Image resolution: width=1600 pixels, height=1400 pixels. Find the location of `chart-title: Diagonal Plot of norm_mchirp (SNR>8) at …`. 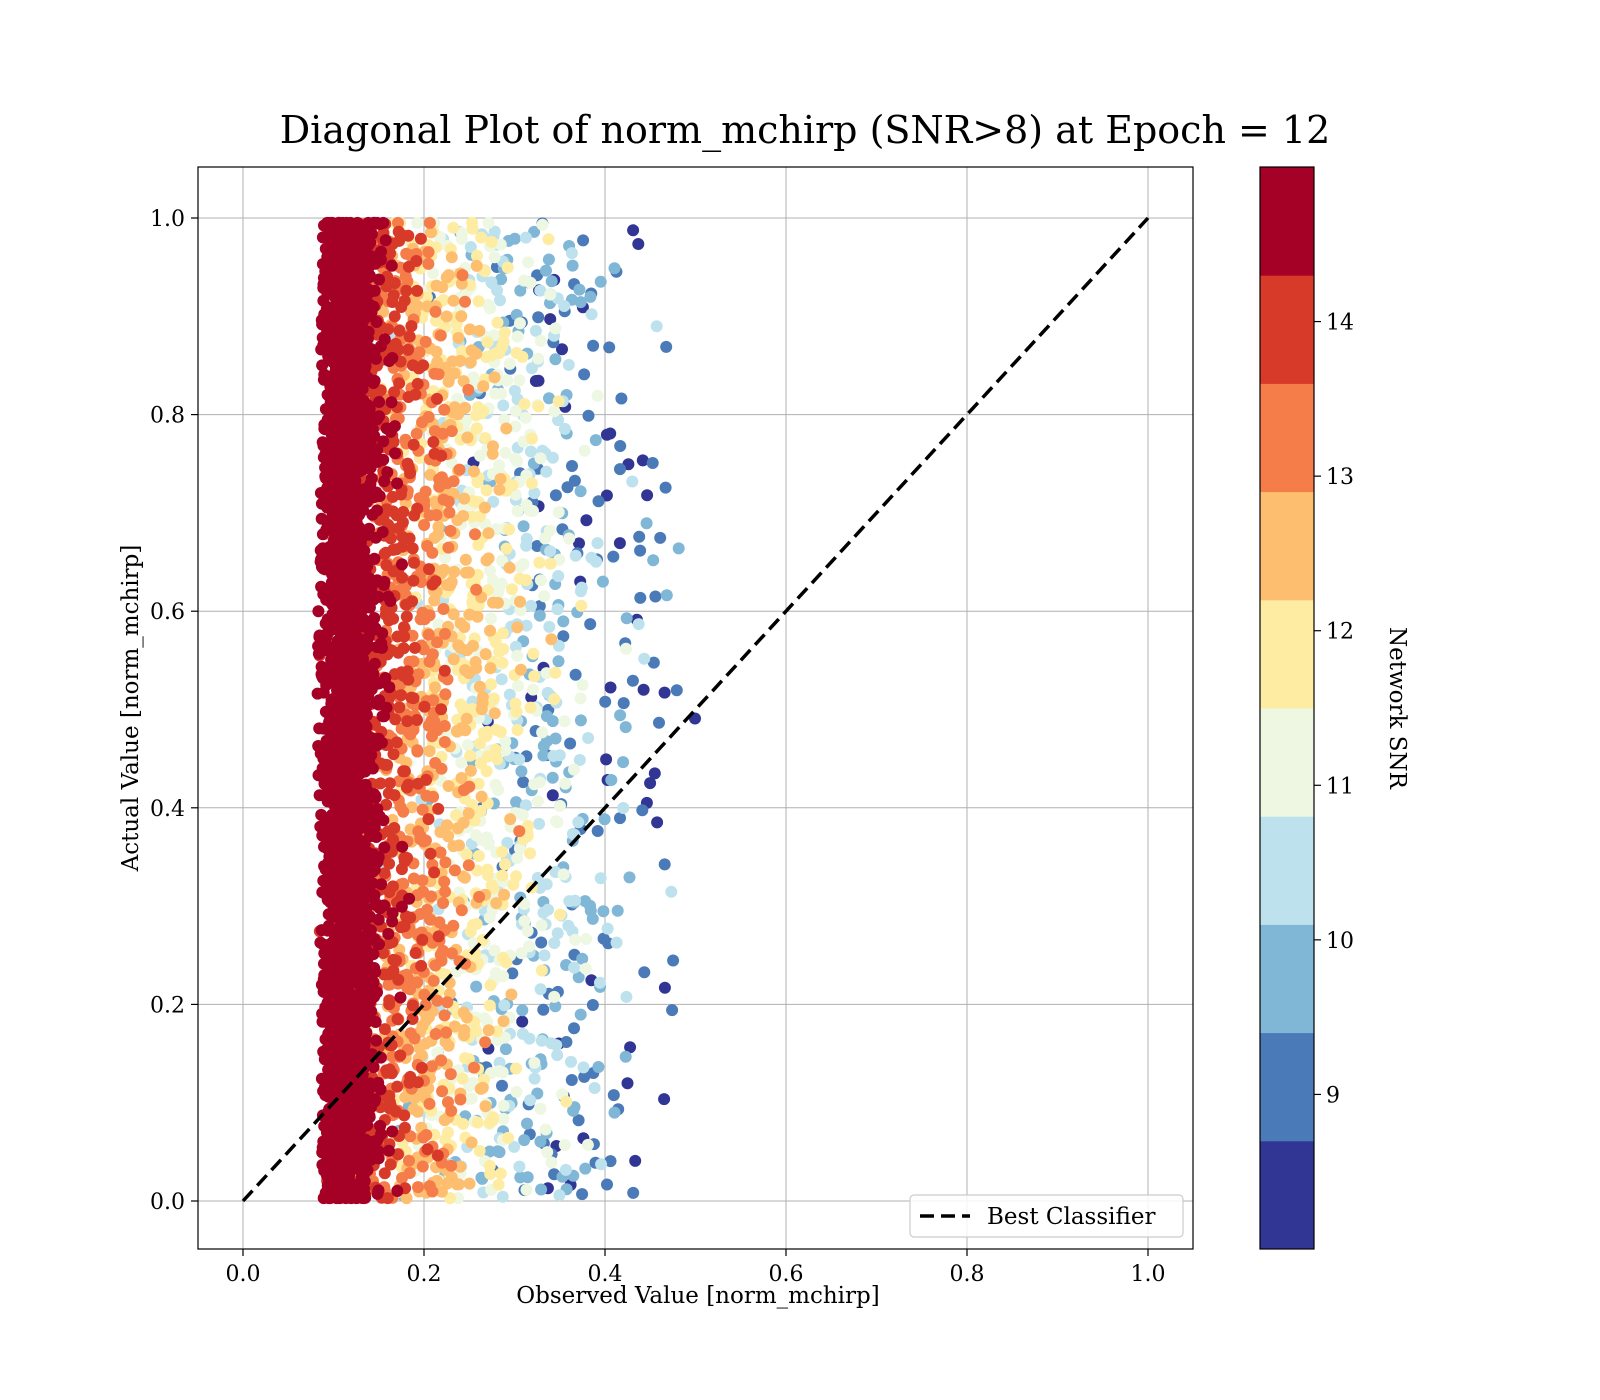

chart-title: Diagonal Plot of norm_mchirp (SNR>8) at … is located at coordinates (805, 130).